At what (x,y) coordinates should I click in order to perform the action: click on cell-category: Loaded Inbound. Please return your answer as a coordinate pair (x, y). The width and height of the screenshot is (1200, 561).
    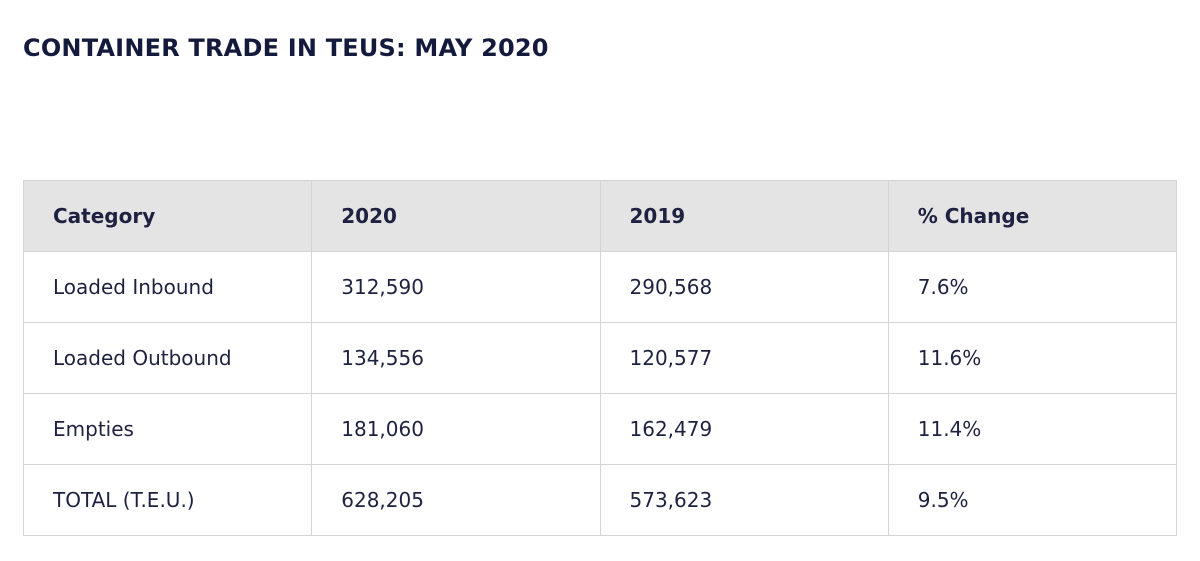
    Looking at the image, I should click on (167, 287).